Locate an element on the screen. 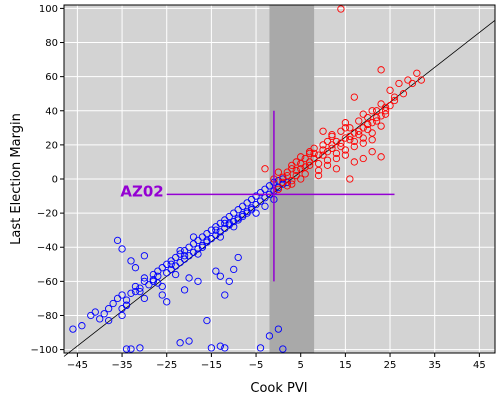 The height and width of the screenshot is (400, 500). y-tick-label: −100 is located at coordinates (44, 350).